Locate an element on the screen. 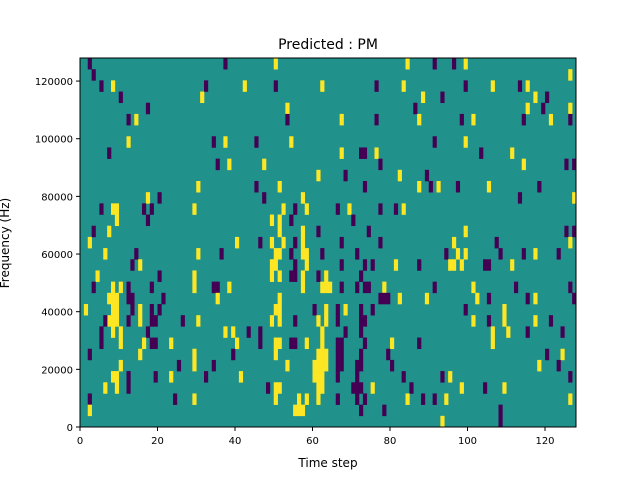  y-tick-label: 120000 is located at coordinates (54, 82).